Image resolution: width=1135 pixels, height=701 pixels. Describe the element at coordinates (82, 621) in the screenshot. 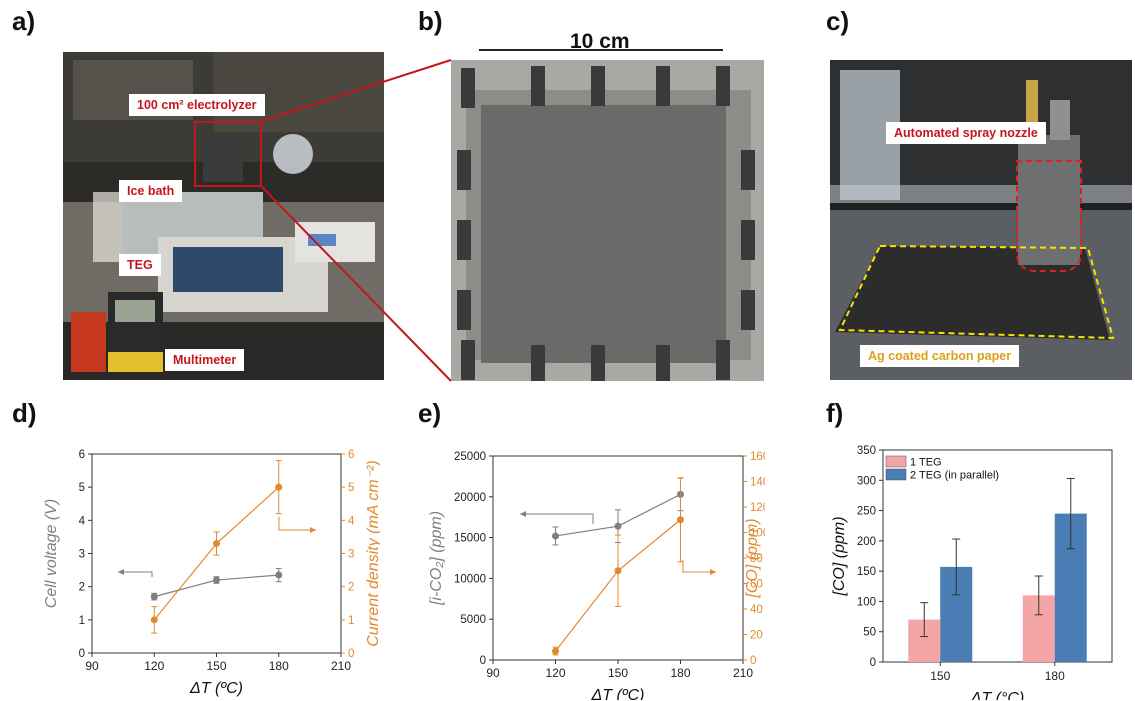

I see `y-left-tick-label: 1` at that location.